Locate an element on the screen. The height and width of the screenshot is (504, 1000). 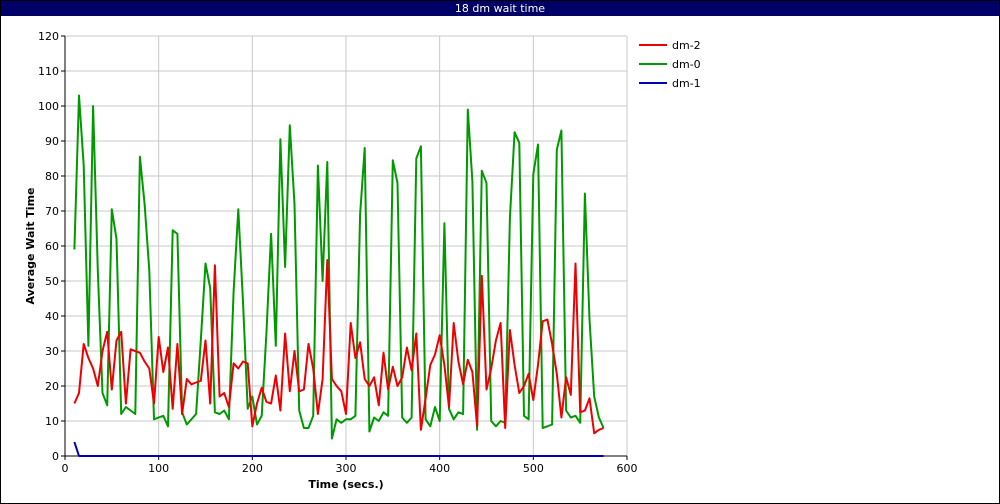
legend-label-dm-1: dm-1 is located at coordinates (686, 83).